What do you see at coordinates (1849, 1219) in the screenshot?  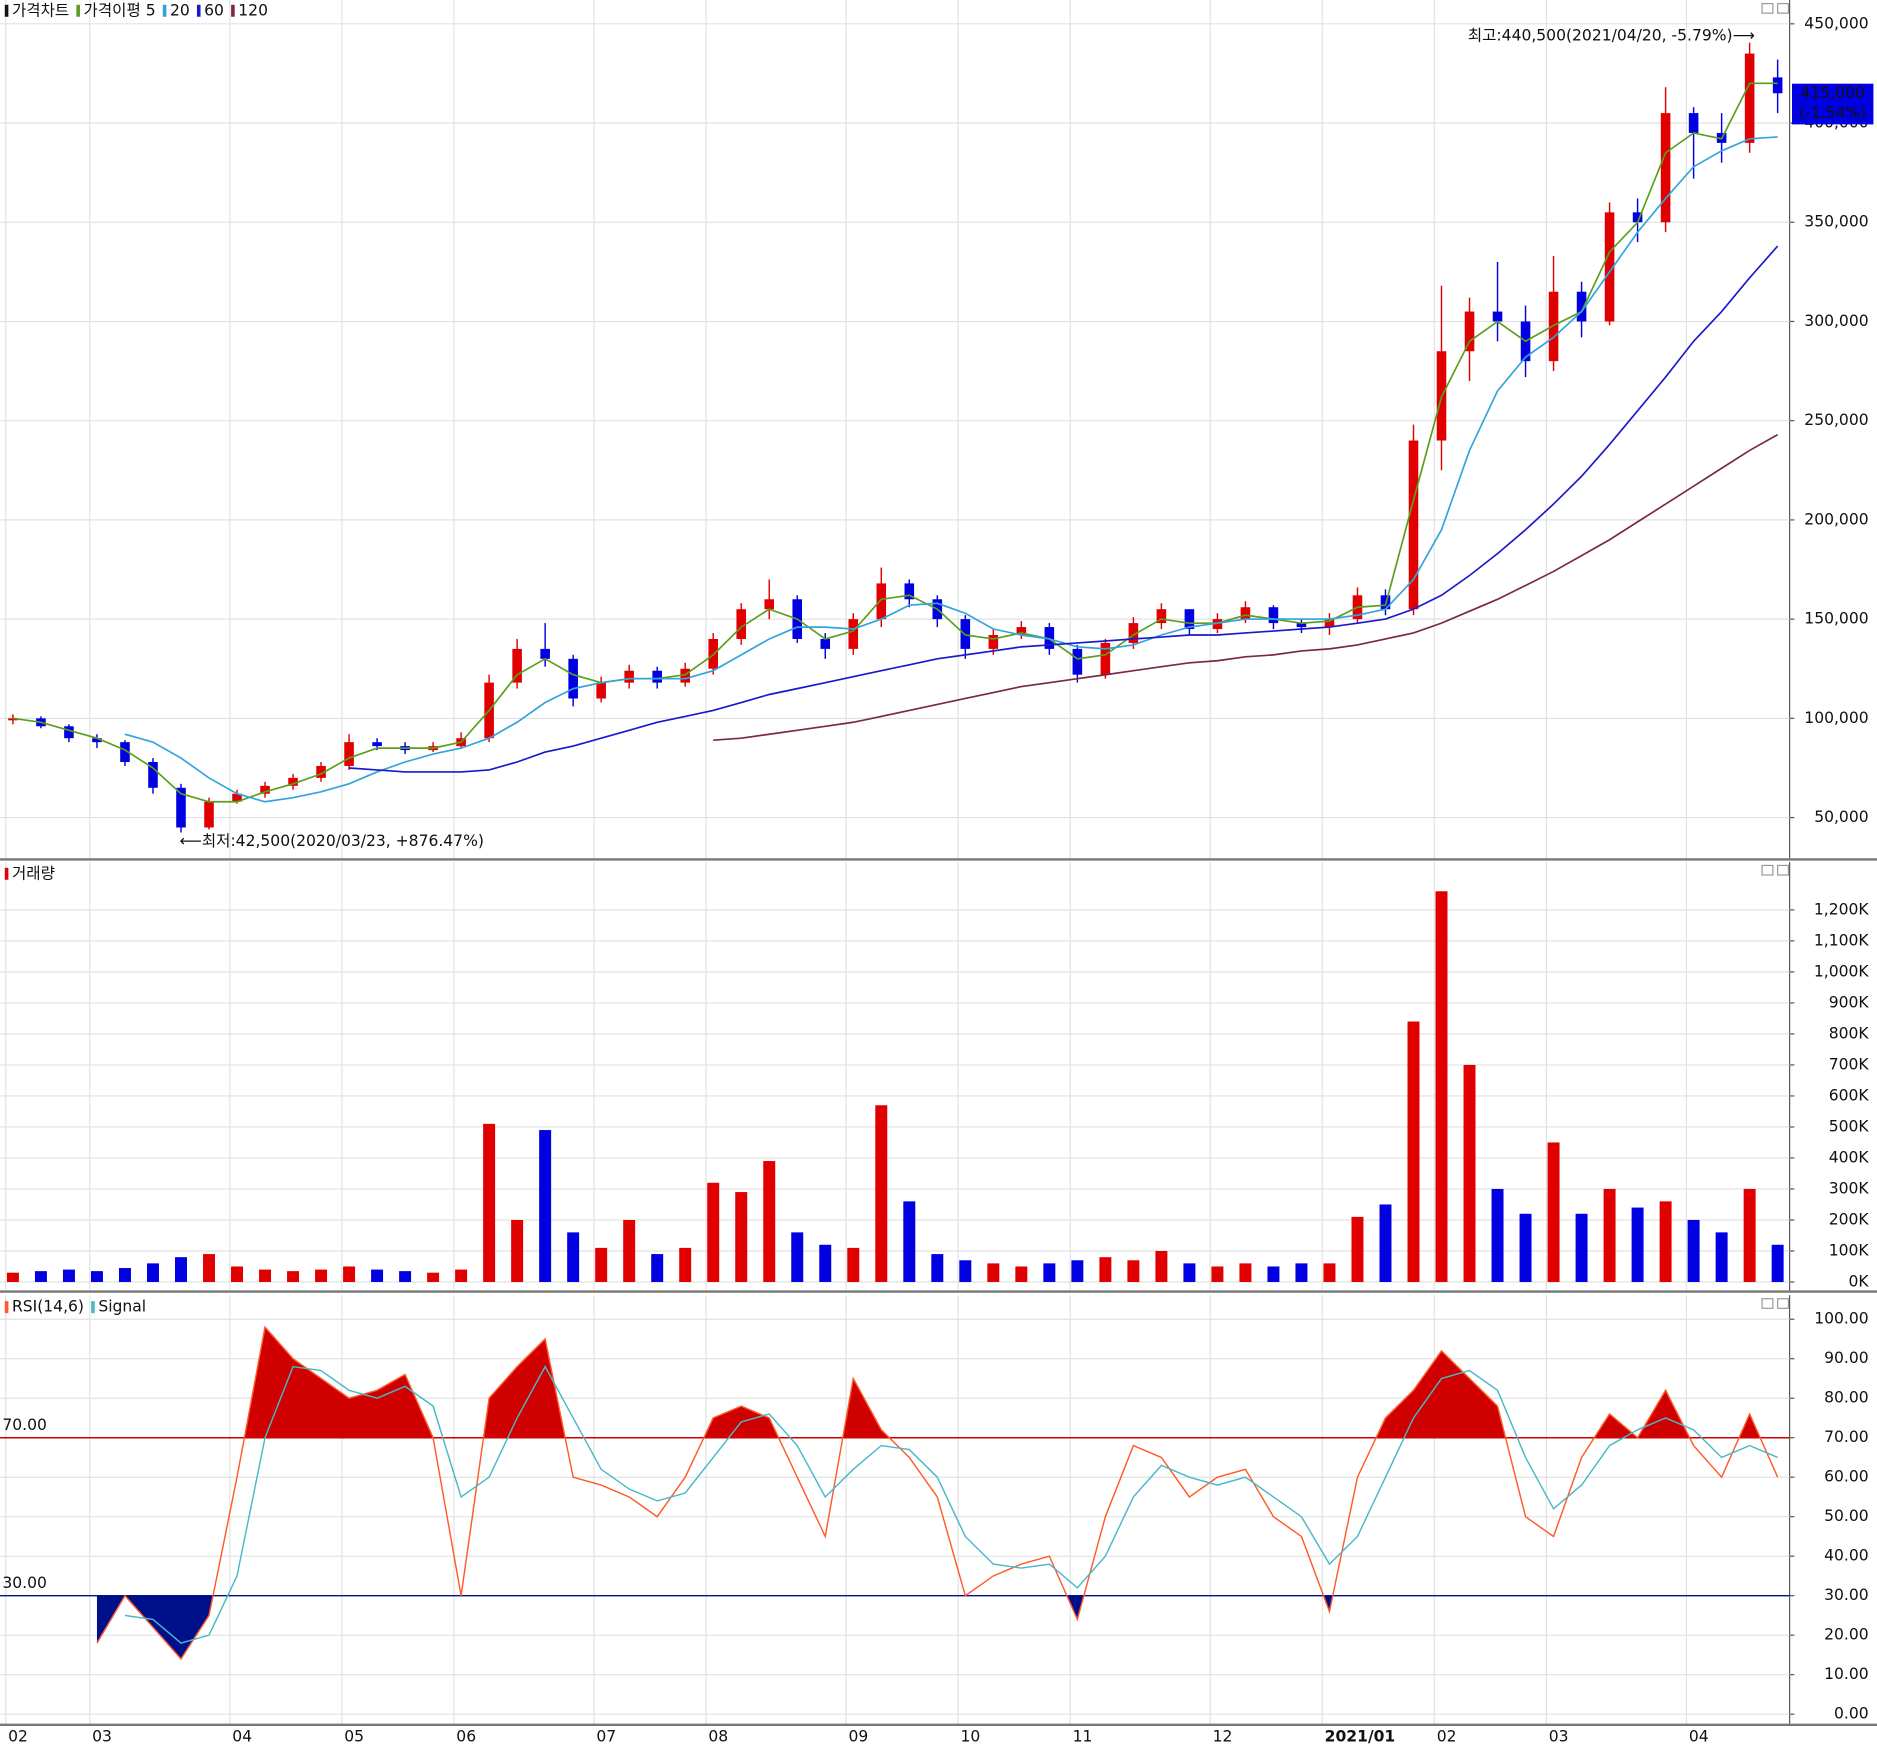 I see `y-tick-label: 200K` at bounding box center [1849, 1219].